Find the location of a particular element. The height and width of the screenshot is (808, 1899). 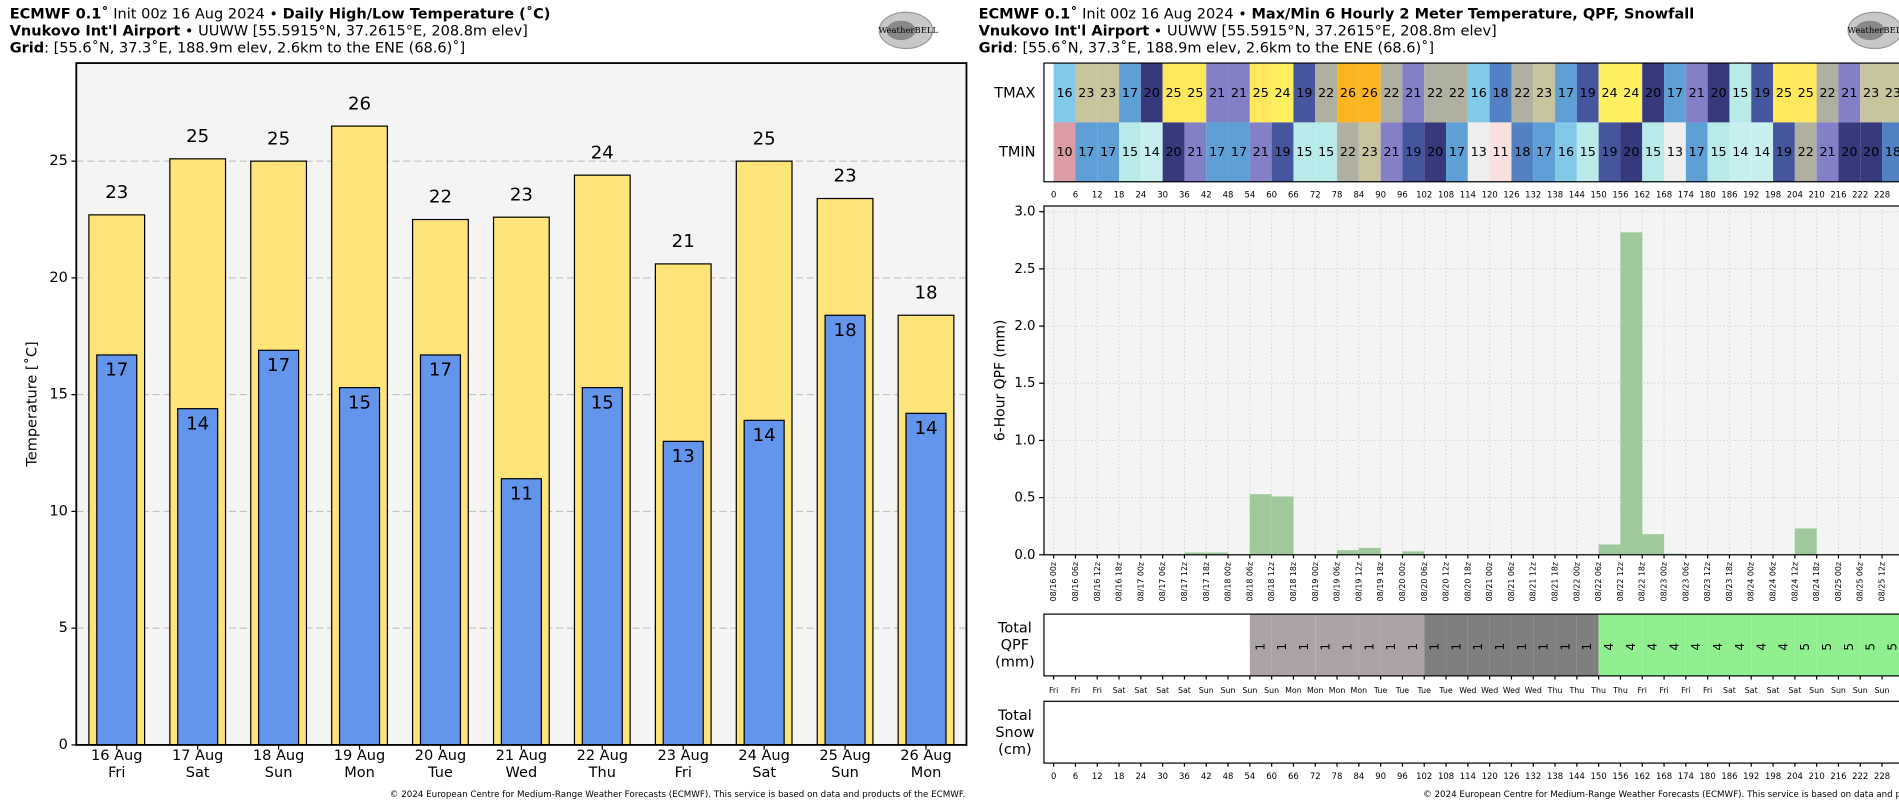

value-label: 15 is located at coordinates (359, 402).